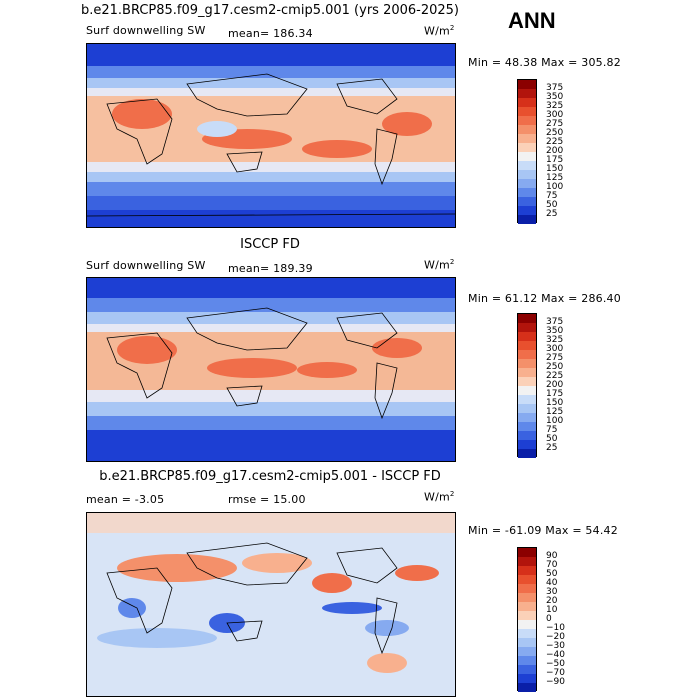 The height and width of the screenshot is (700, 700). What do you see at coordinates (146, 30) in the screenshot?
I see `panel1-variable-label: Surf downwelling SW` at bounding box center [146, 30].